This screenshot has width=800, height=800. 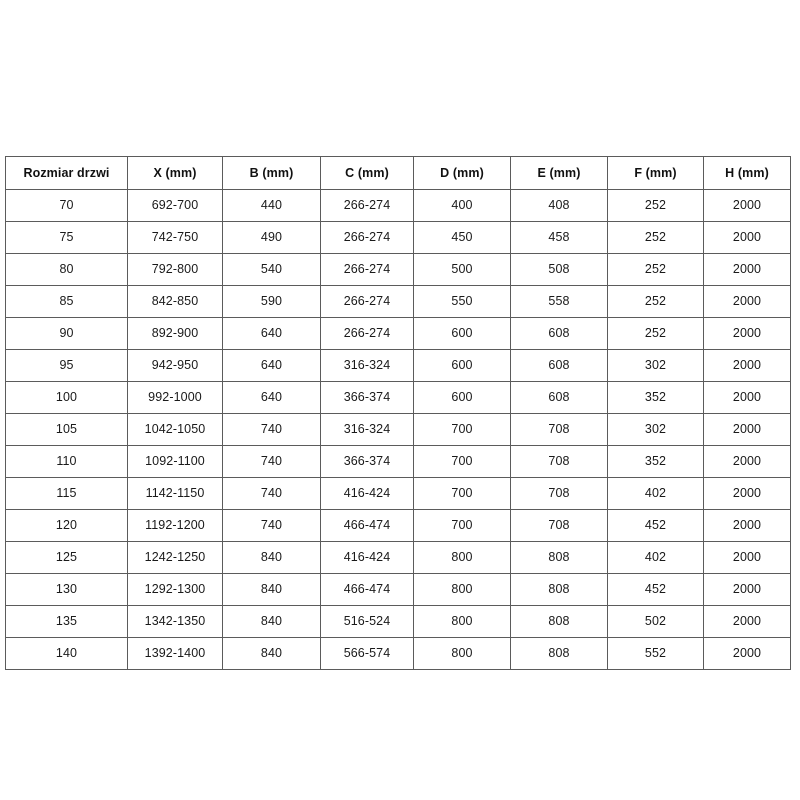 What do you see at coordinates (655, 621) in the screenshot?
I see `cell-f: 502` at bounding box center [655, 621].